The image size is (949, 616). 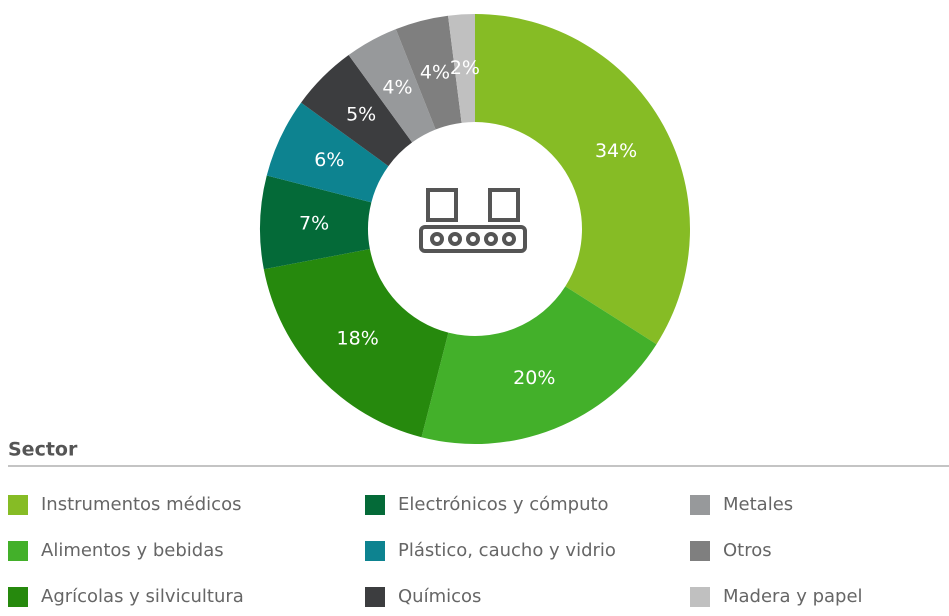 I want to click on legend-label: Instrumentos médicos, so click(x=141, y=504).